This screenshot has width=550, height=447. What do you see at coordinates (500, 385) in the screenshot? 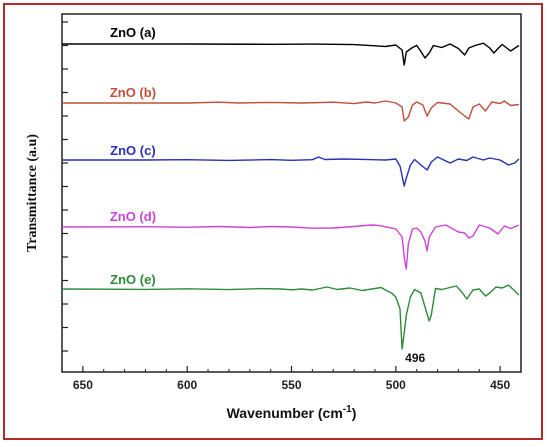
I see `x-tick-label: 450` at bounding box center [500, 385].